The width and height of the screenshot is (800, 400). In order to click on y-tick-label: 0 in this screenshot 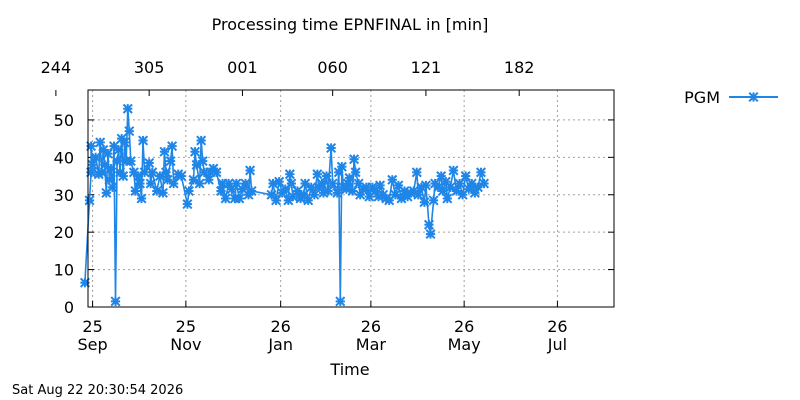, I will do `click(69, 307)`.